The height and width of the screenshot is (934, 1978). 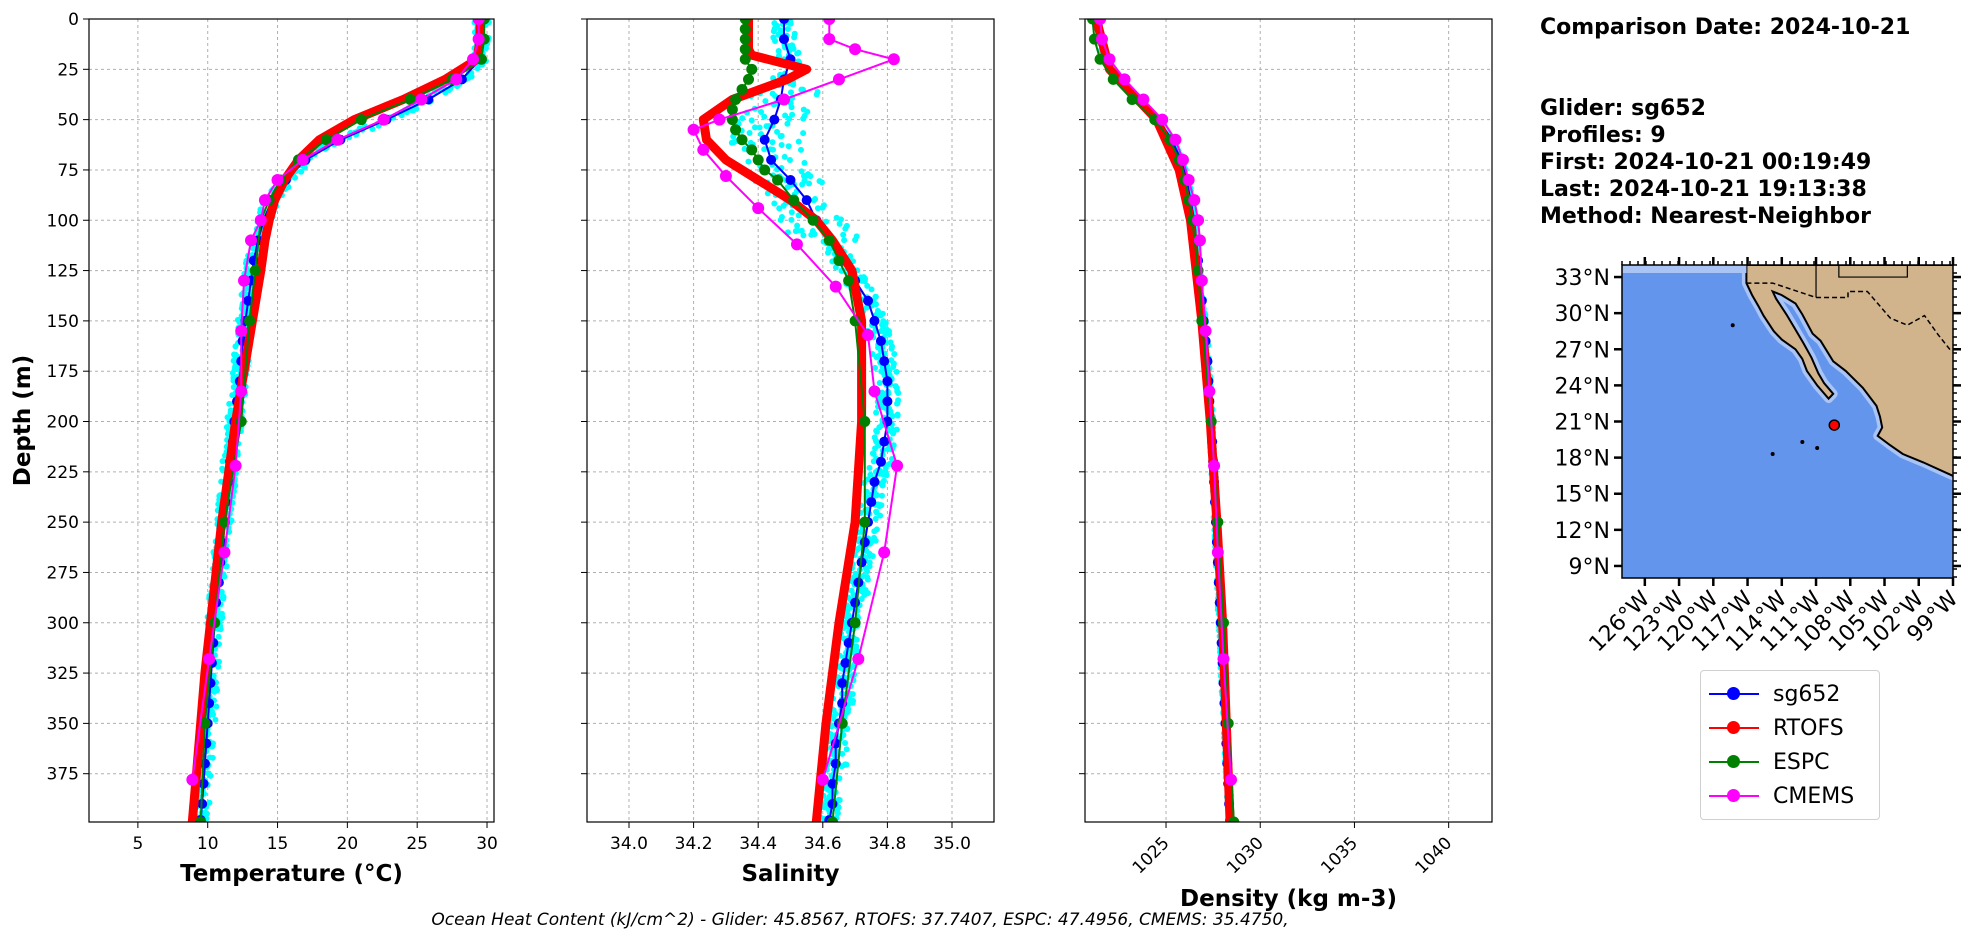 What do you see at coordinates (1623, 108) in the screenshot?
I see `glider-id: Glider: sg652` at bounding box center [1623, 108].